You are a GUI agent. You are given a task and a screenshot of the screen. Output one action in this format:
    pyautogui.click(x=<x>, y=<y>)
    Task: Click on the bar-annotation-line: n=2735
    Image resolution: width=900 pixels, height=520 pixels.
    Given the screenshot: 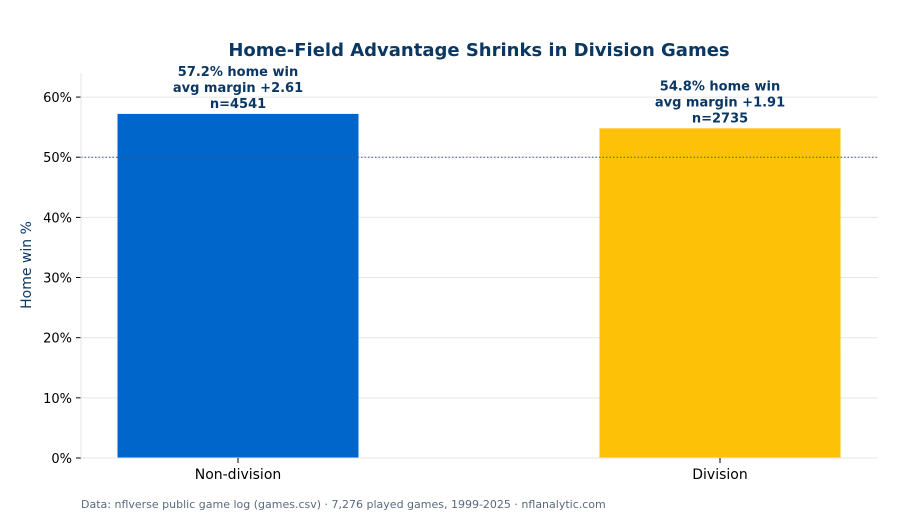 What is the action you would take?
    pyautogui.click(x=720, y=118)
    